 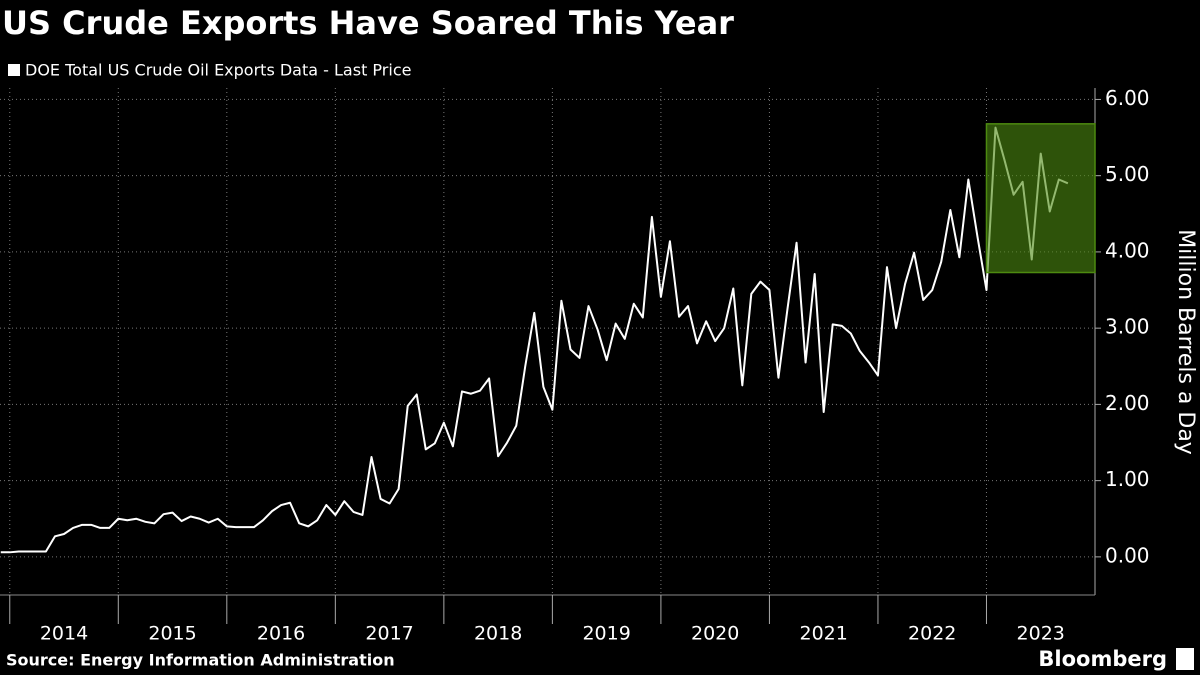 I want to click on chart-title: US Crude Exports Have Soared This Year, so click(x=368, y=23).